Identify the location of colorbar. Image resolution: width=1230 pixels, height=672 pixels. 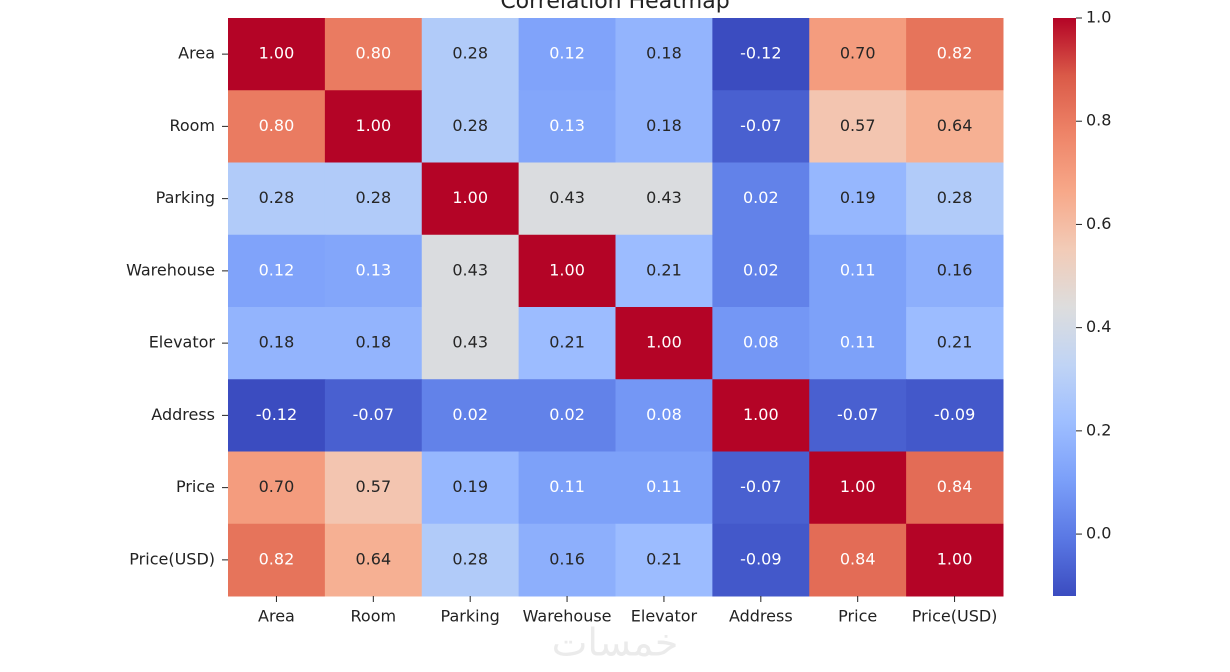
(1064, 307).